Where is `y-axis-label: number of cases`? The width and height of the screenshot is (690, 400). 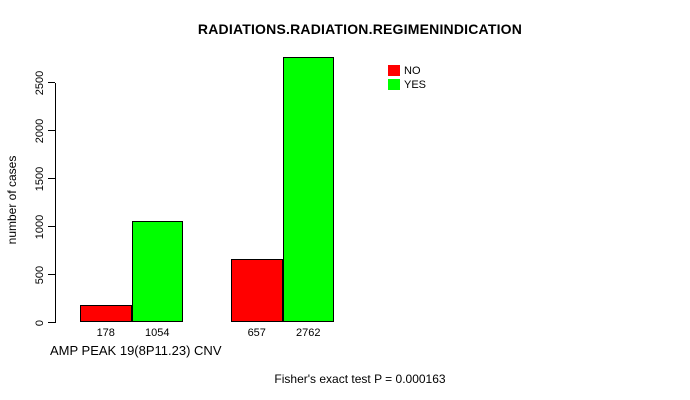 y-axis-label: number of cases is located at coordinates (12, 200).